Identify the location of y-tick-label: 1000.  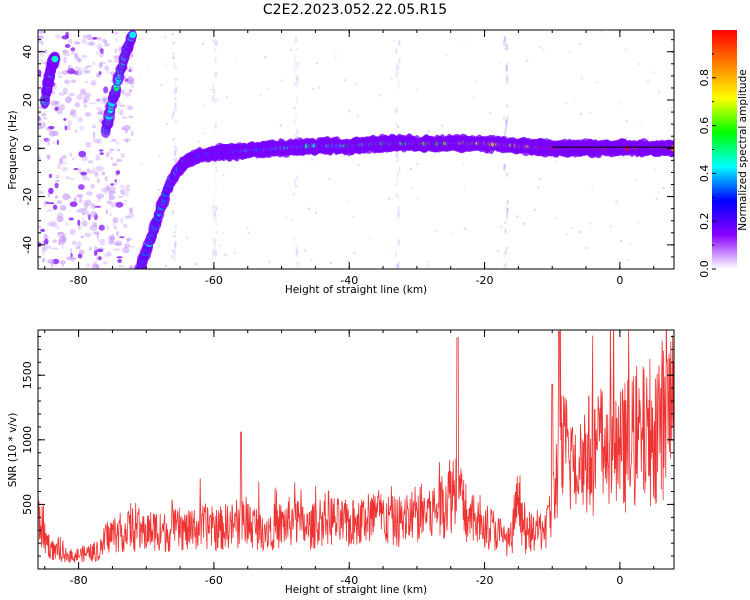
(27, 440).